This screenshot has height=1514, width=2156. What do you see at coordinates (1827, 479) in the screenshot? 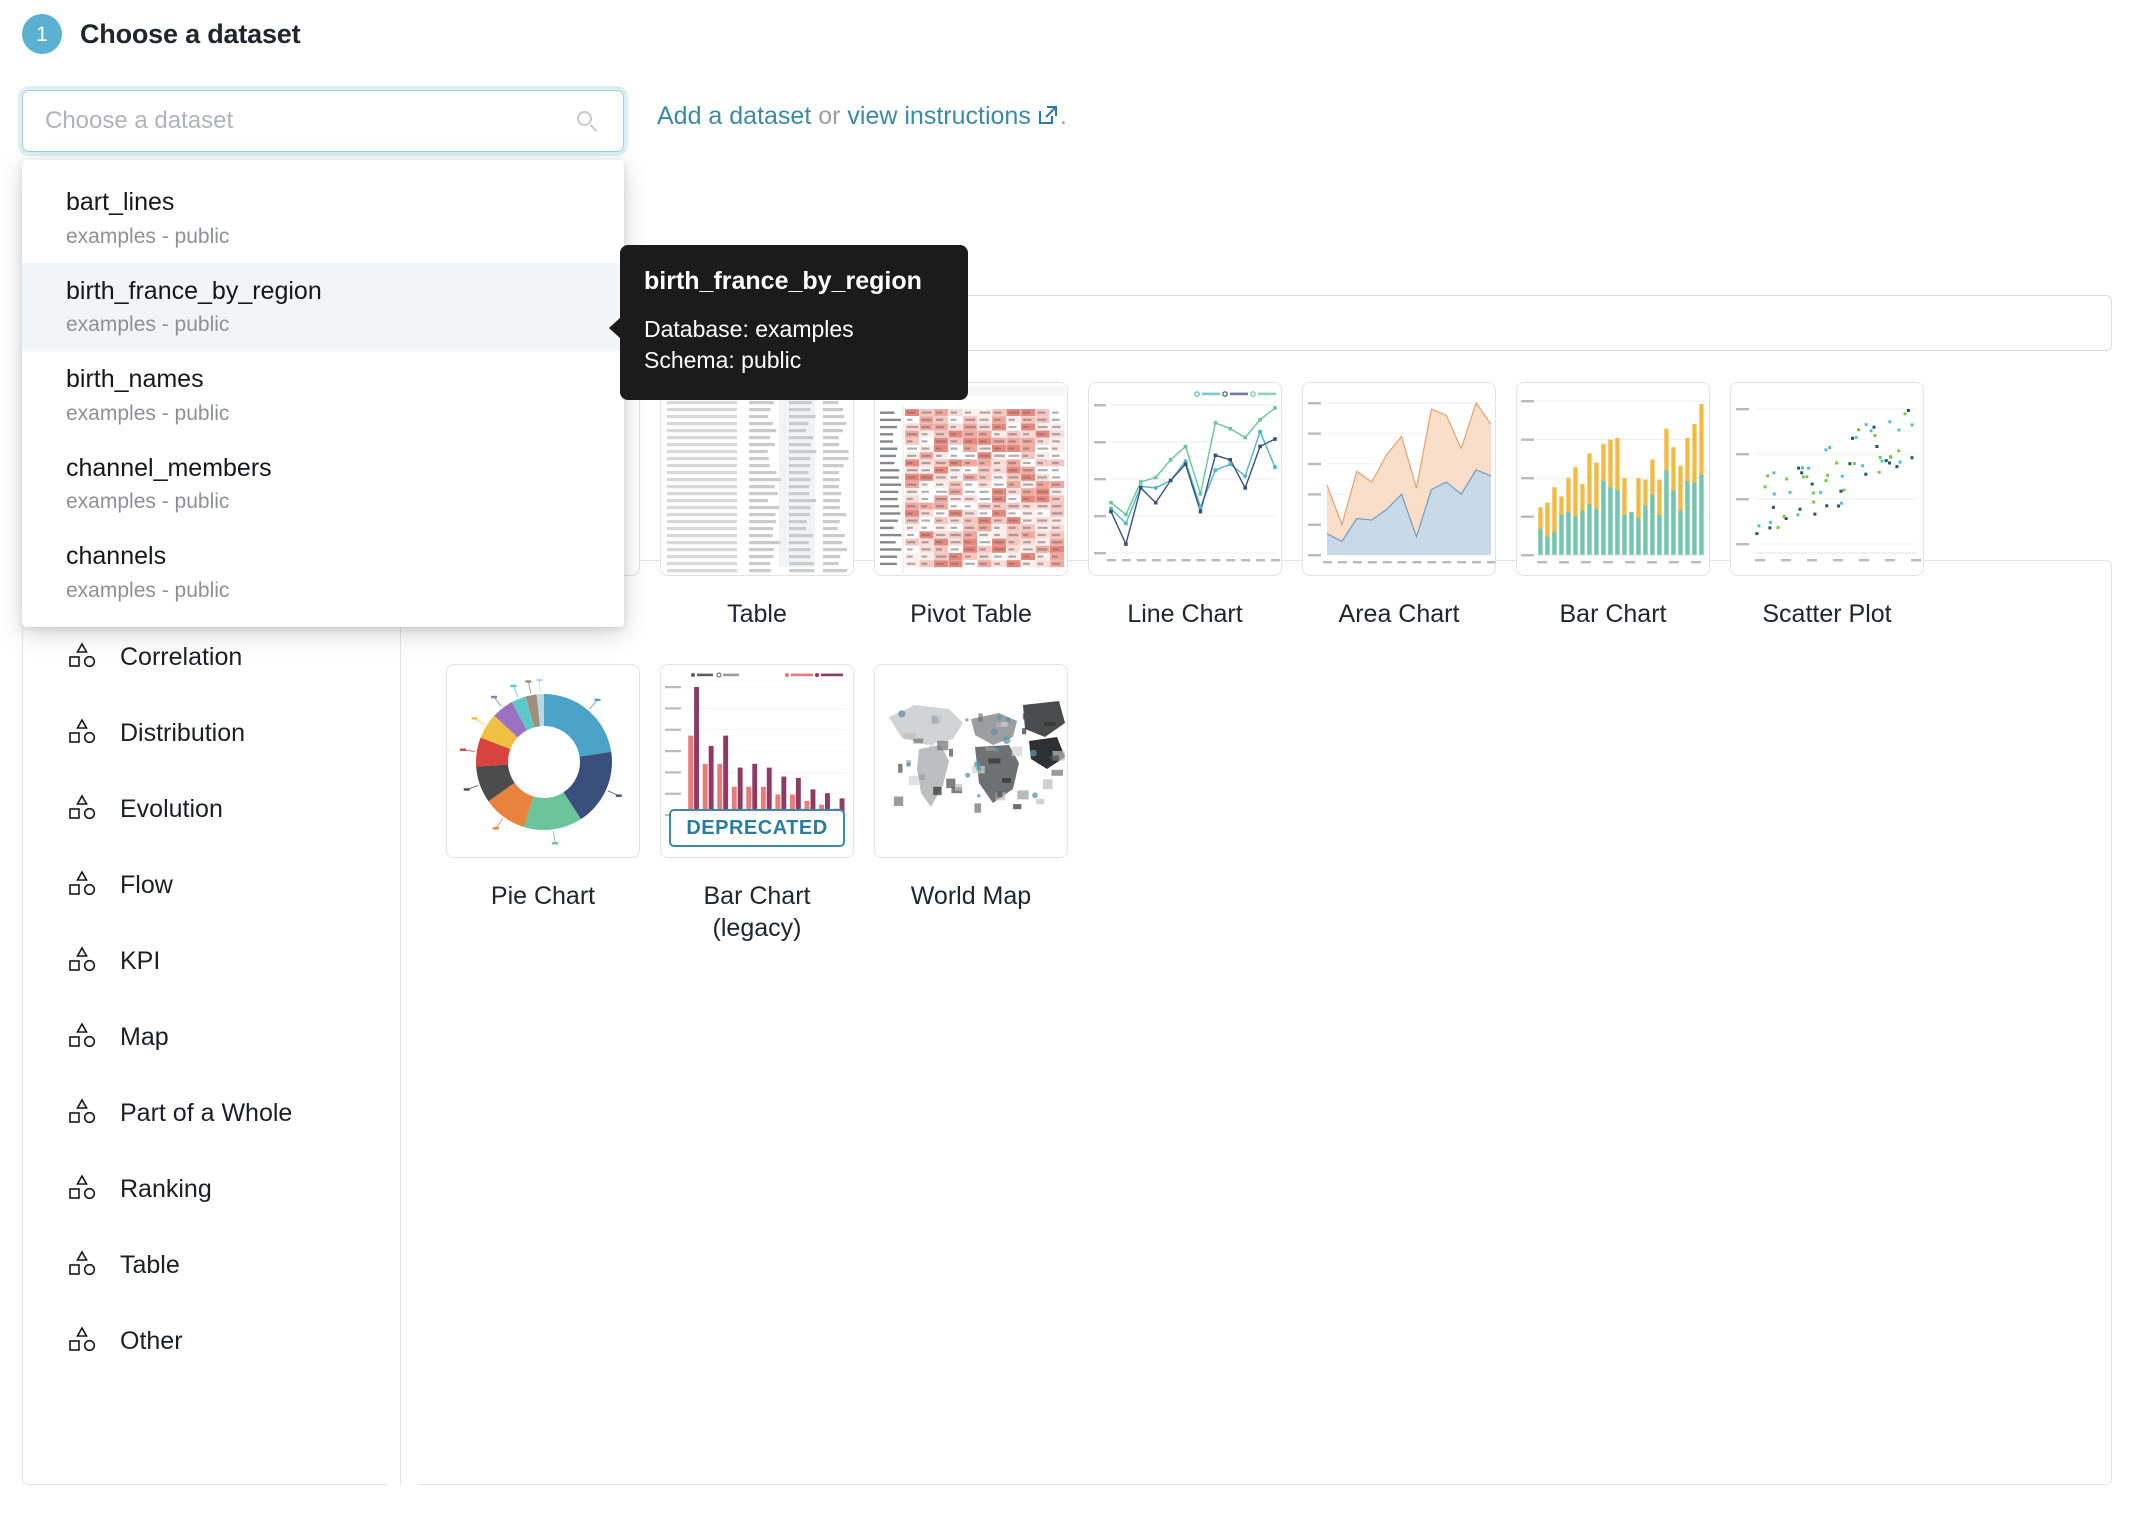
I see `viz-thumb-scatter-plot` at bounding box center [1827, 479].